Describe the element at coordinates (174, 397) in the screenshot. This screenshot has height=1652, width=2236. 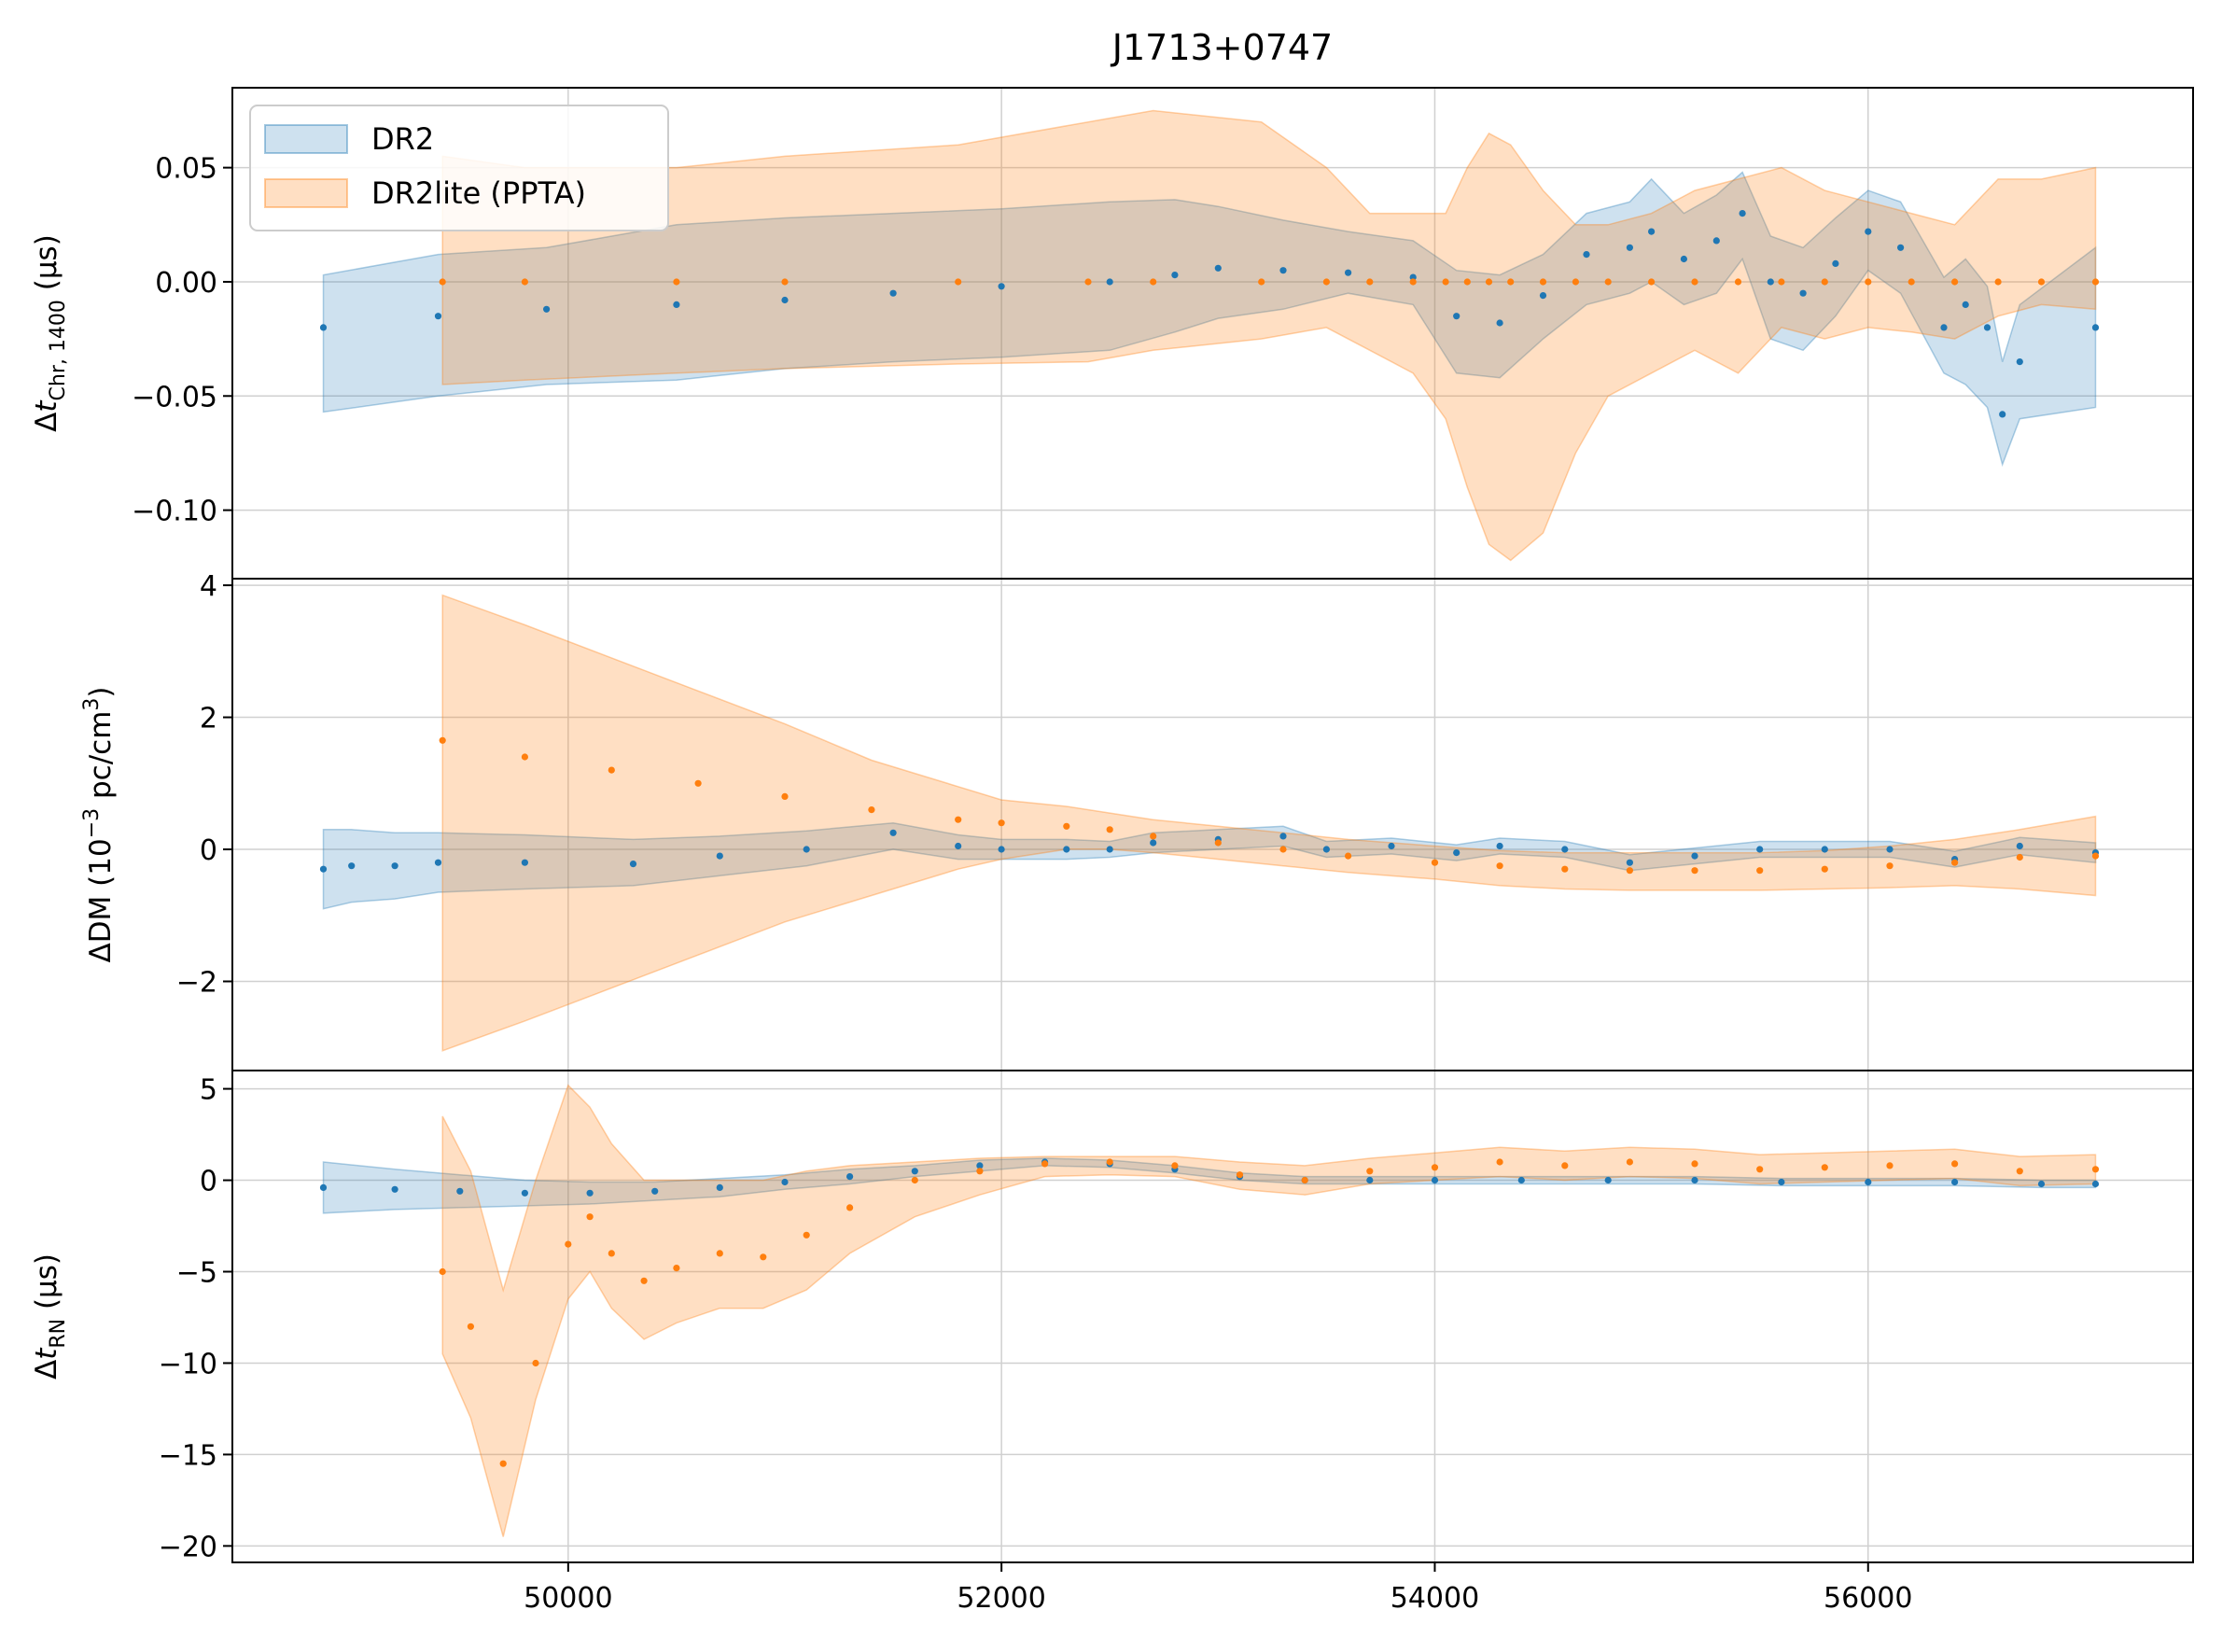
I see `y-tick-label: −0.05` at that location.